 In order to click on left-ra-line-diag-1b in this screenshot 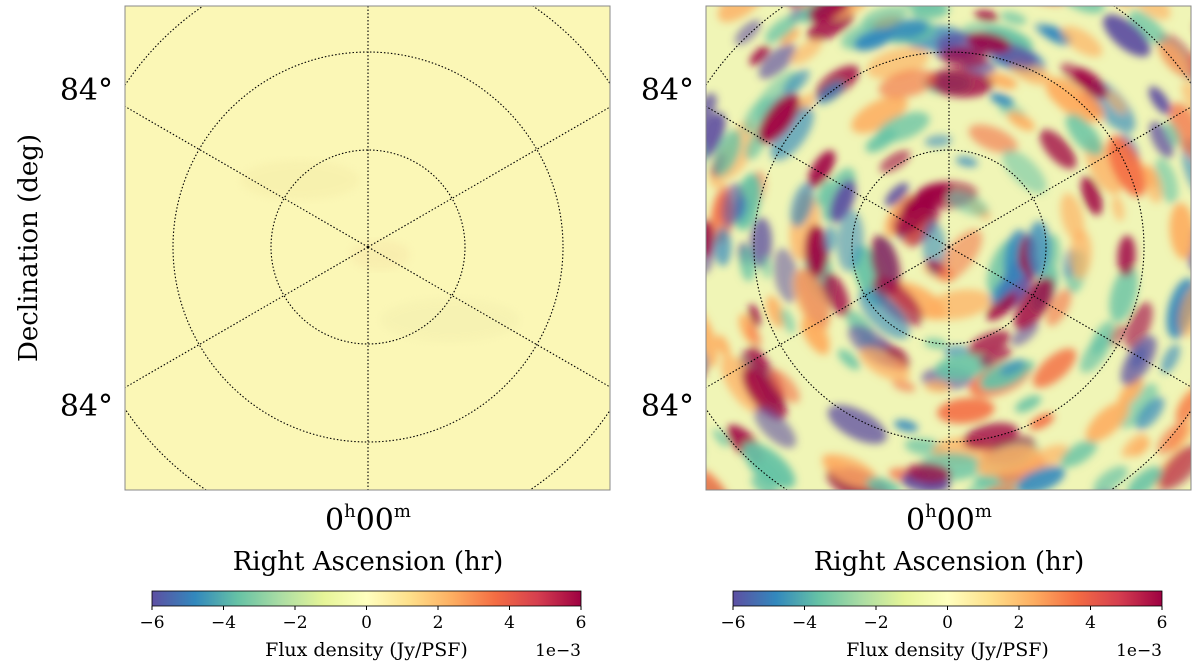, I will do `click(247, 317)`.